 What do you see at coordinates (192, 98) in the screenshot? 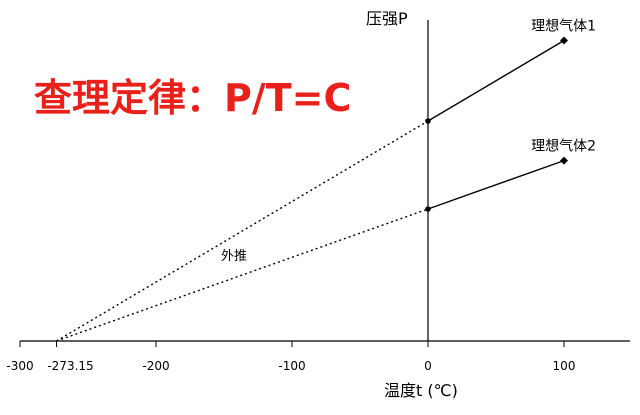
I see `chart-title: 查理定律：P/T=C` at bounding box center [192, 98].